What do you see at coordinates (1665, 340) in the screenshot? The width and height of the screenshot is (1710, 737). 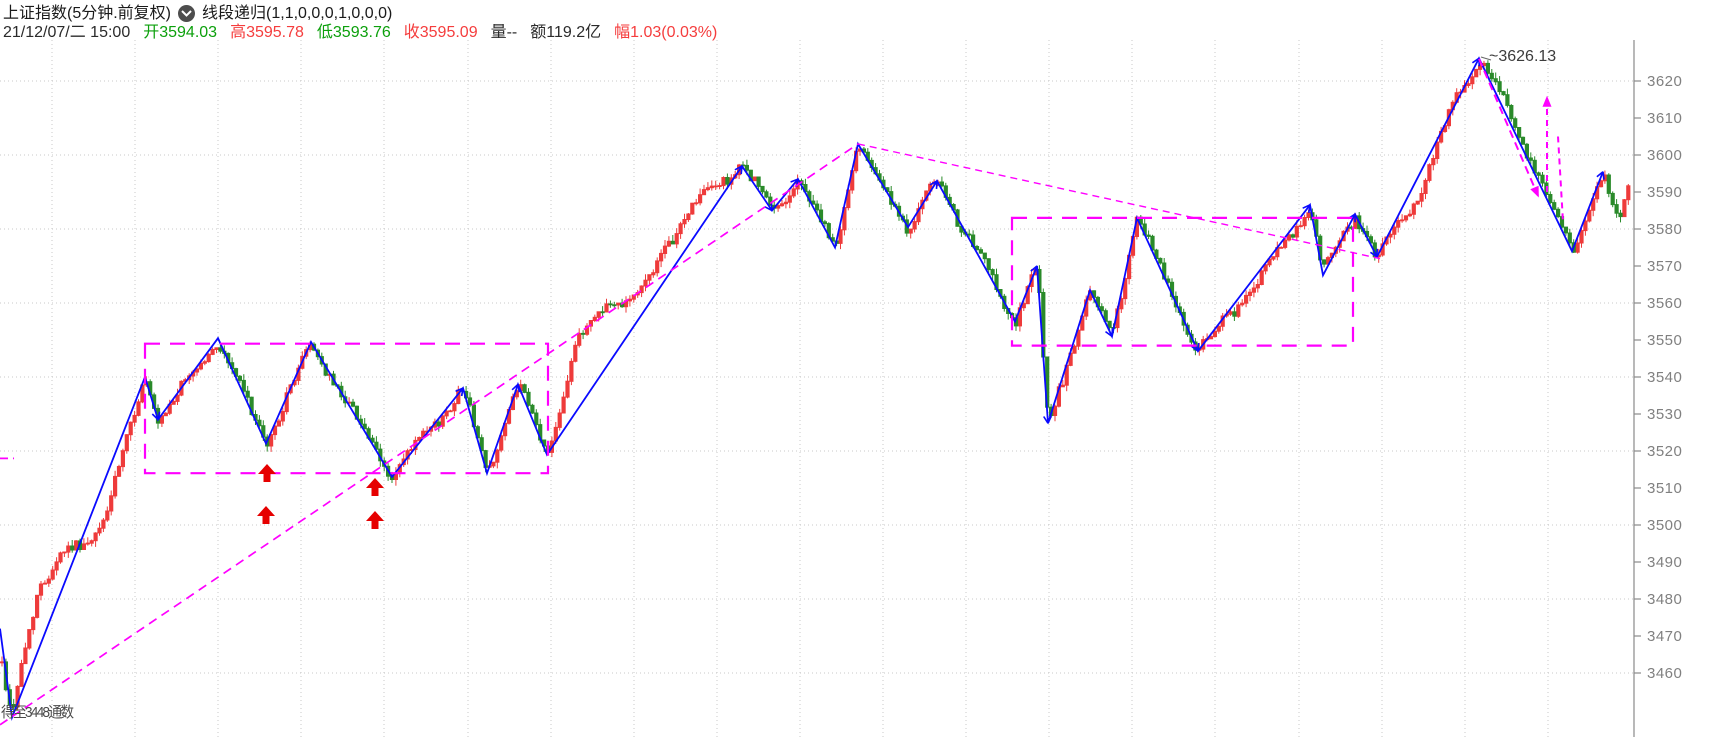 I see `price-axis-label: 3550` at bounding box center [1665, 340].